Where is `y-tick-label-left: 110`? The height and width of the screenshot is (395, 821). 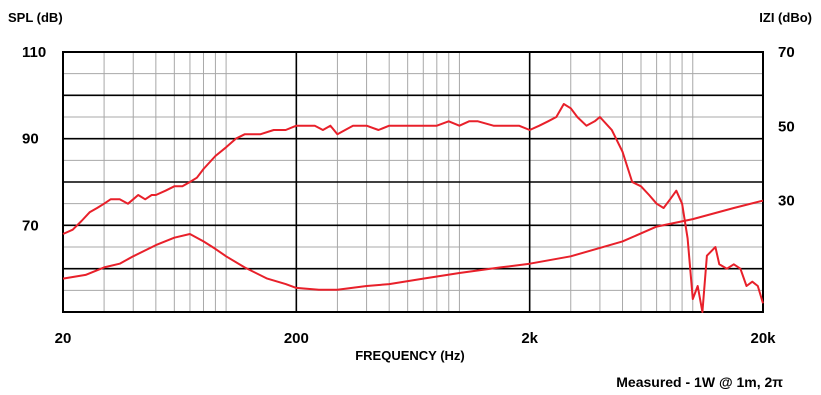
y-tick-label-left: 110 is located at coordinates (34, 52).